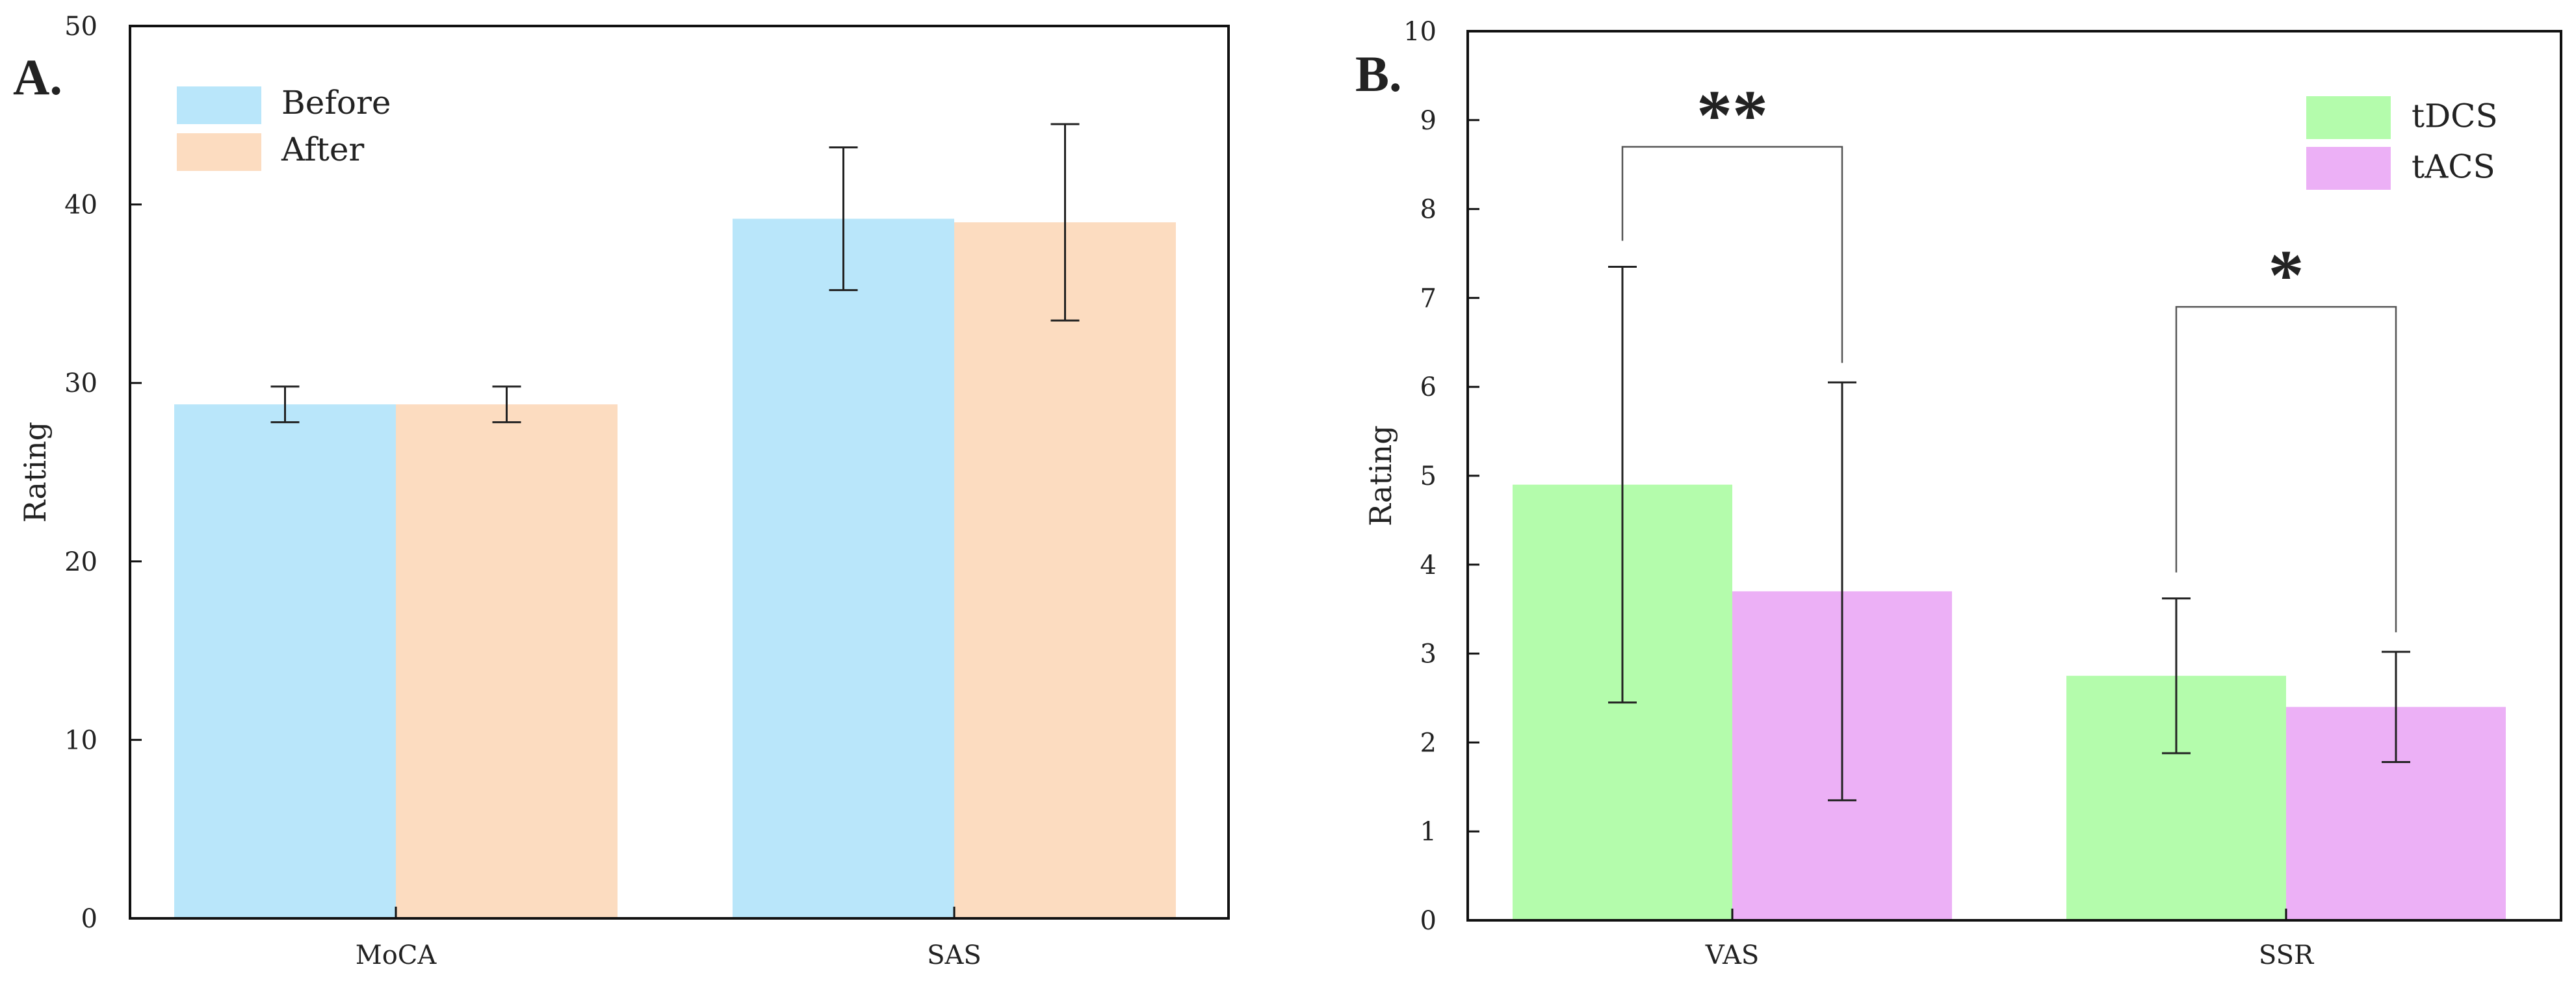 This screenshot has width=2576, height=984. What do you see at coordinates (2287, 955) in the screenshot?
I see `x-tick-label-ssr: SSR` at bounding box center [2287, 955].